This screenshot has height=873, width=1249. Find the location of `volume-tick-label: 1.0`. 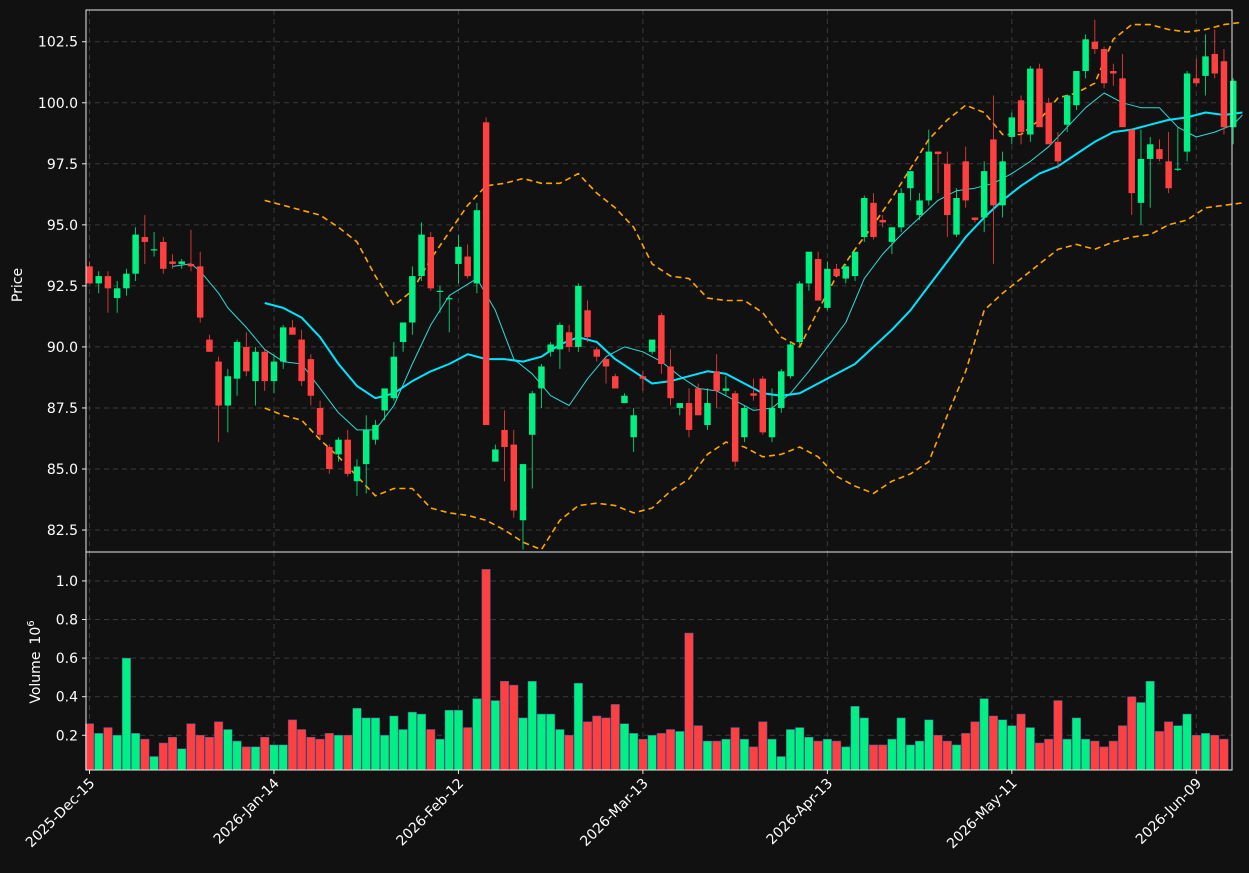

volume-tick-label: 1.0 is located at coordinates (67, 582).